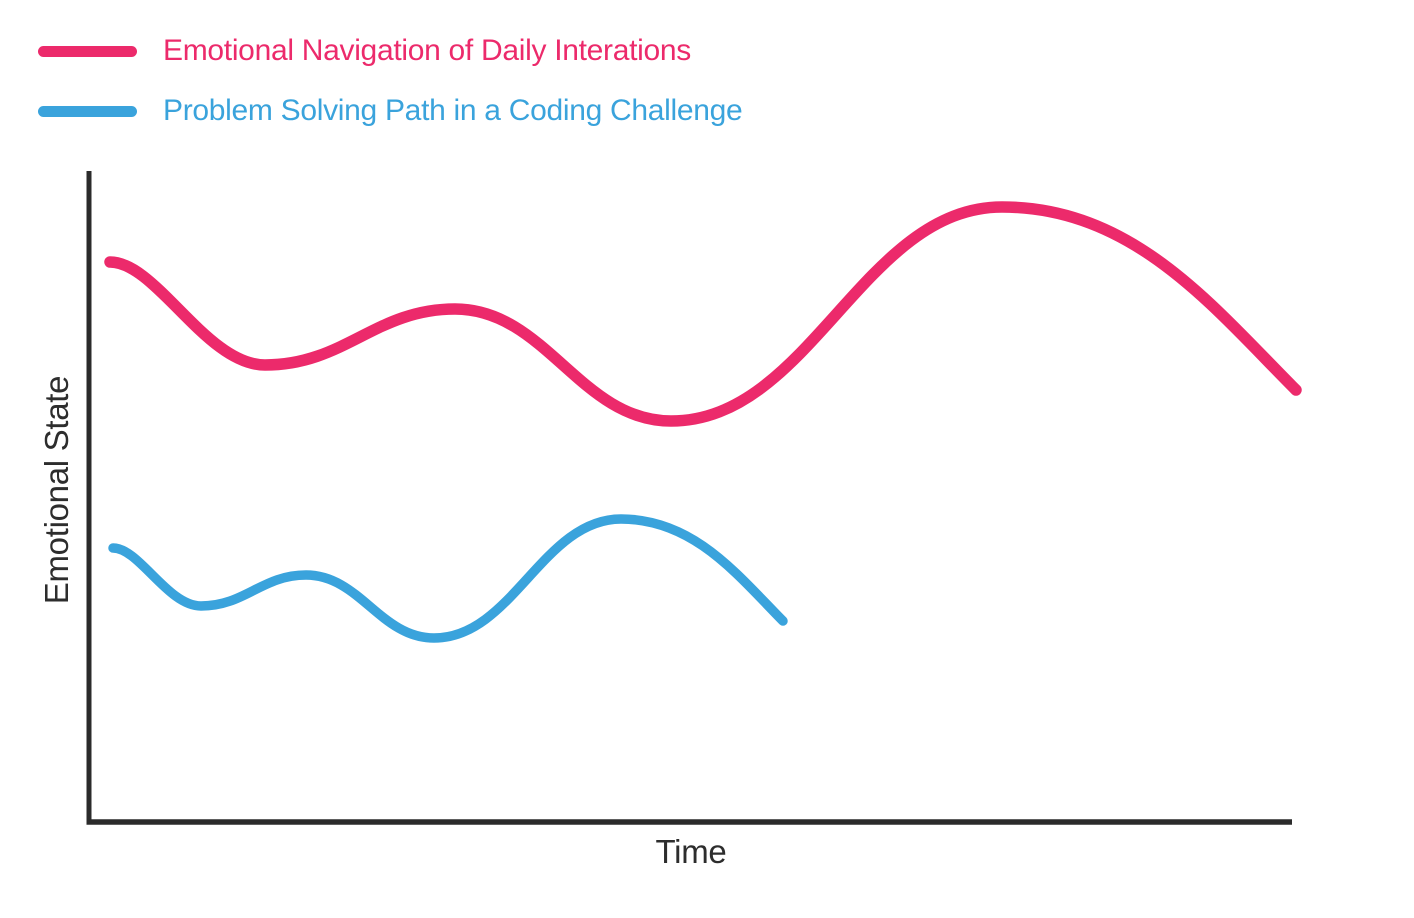  Describe the element at coordinates (691, 851) in the screenshot. I see `x-axis-label: Time` at that location.